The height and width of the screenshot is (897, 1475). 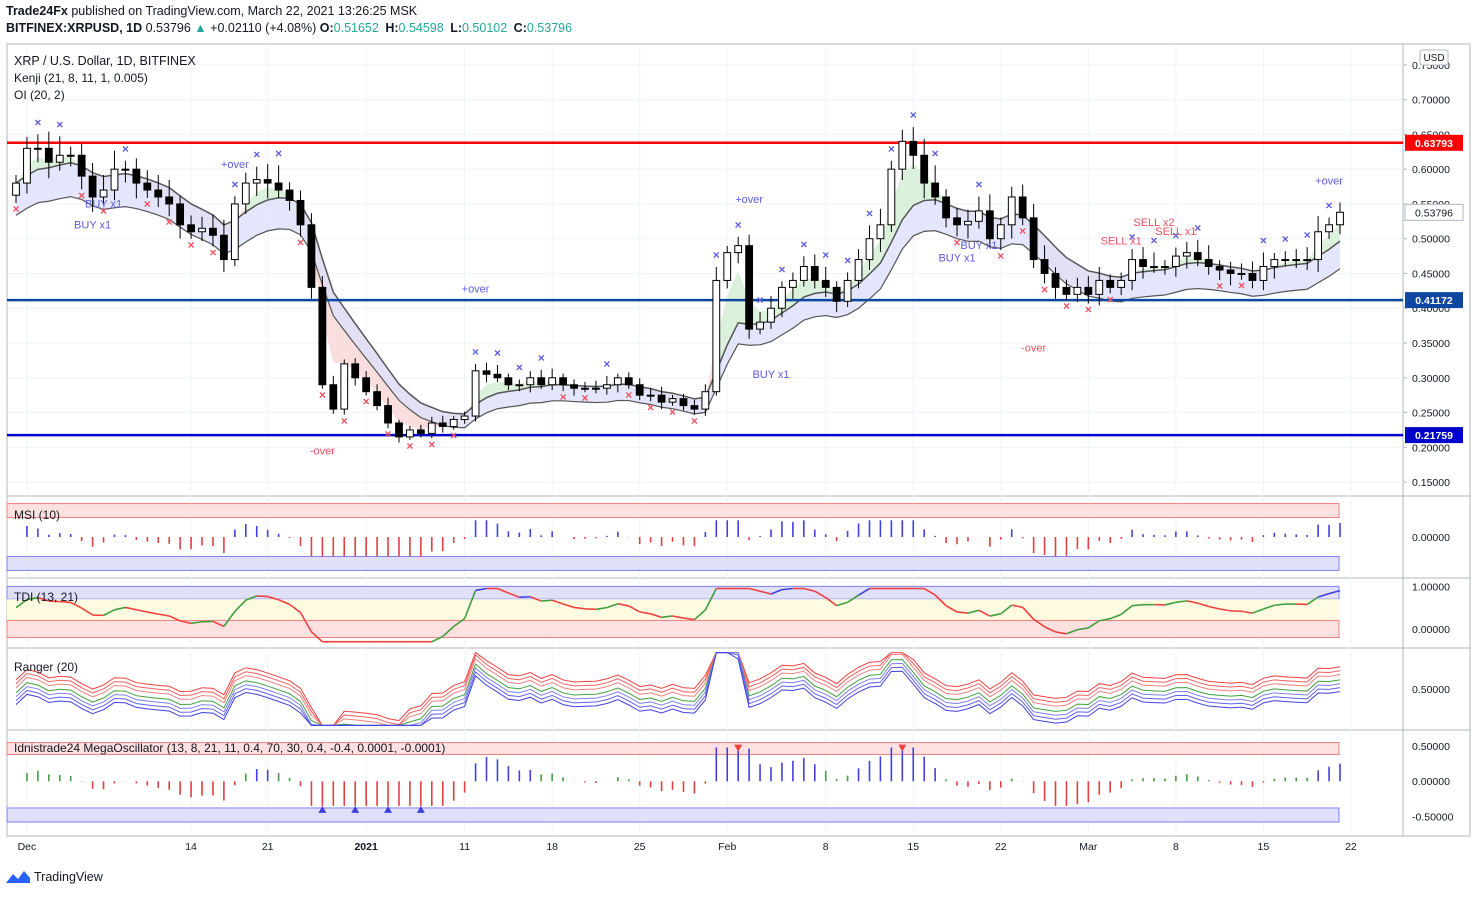 I want to click on signal-annotation: +over, so click(x=749, y=200).